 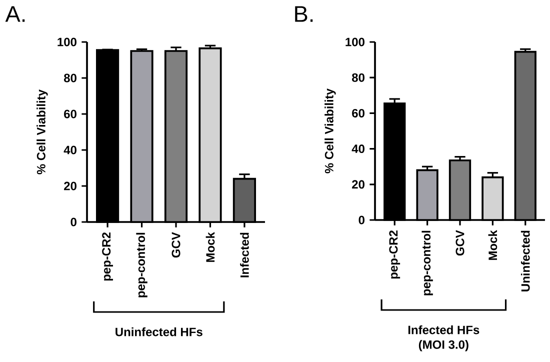 What do you see at coordinates (525, 261) in the screenshot?
I see `x-tick-label: Uninfected` at bounding box center [525, 261].